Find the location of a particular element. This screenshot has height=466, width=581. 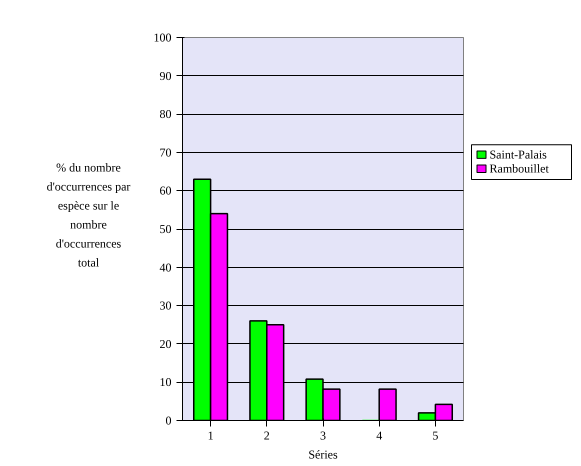

x-tick-label: 1 is located at coordinates (211, 435).